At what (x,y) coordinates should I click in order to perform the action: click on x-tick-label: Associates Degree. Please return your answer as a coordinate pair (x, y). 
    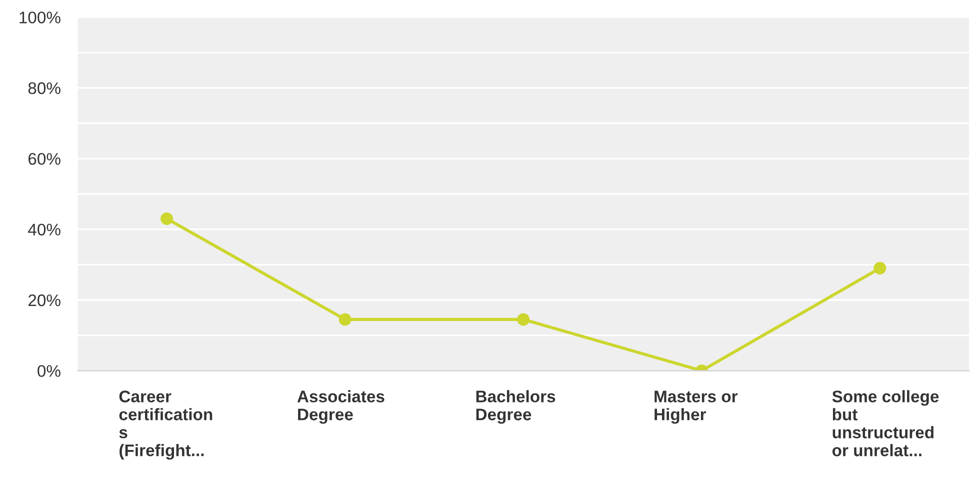
    Looking at the image, I should click on (340, 407).